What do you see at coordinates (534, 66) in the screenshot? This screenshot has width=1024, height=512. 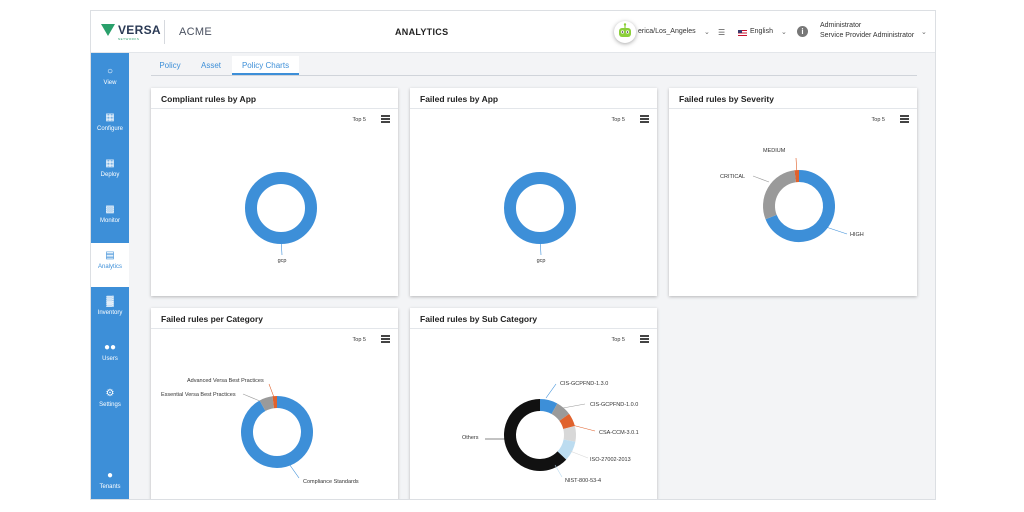 I see `tab-bar: Policy Asset Policy Charts` at bounding box center [534, 66].